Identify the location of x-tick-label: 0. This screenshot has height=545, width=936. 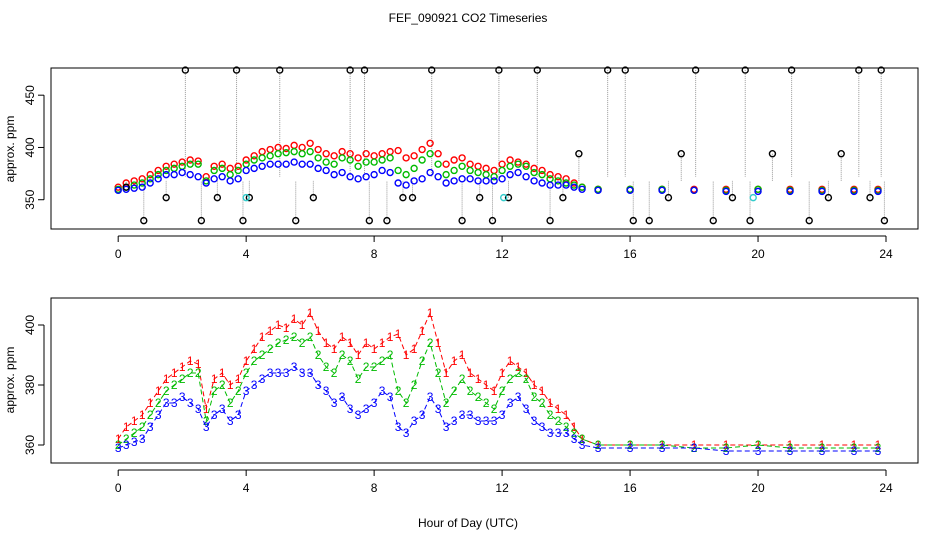
(118, 488).